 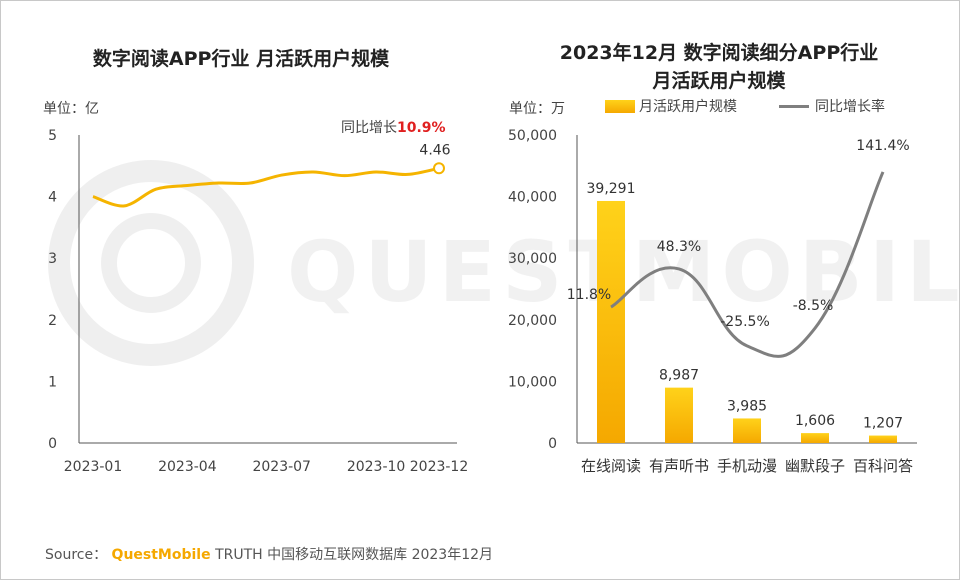 What do you see at coordinates (76, 555) in the screenshot?
I see `source-prefix: Source：` at bounding box center [76, 555].